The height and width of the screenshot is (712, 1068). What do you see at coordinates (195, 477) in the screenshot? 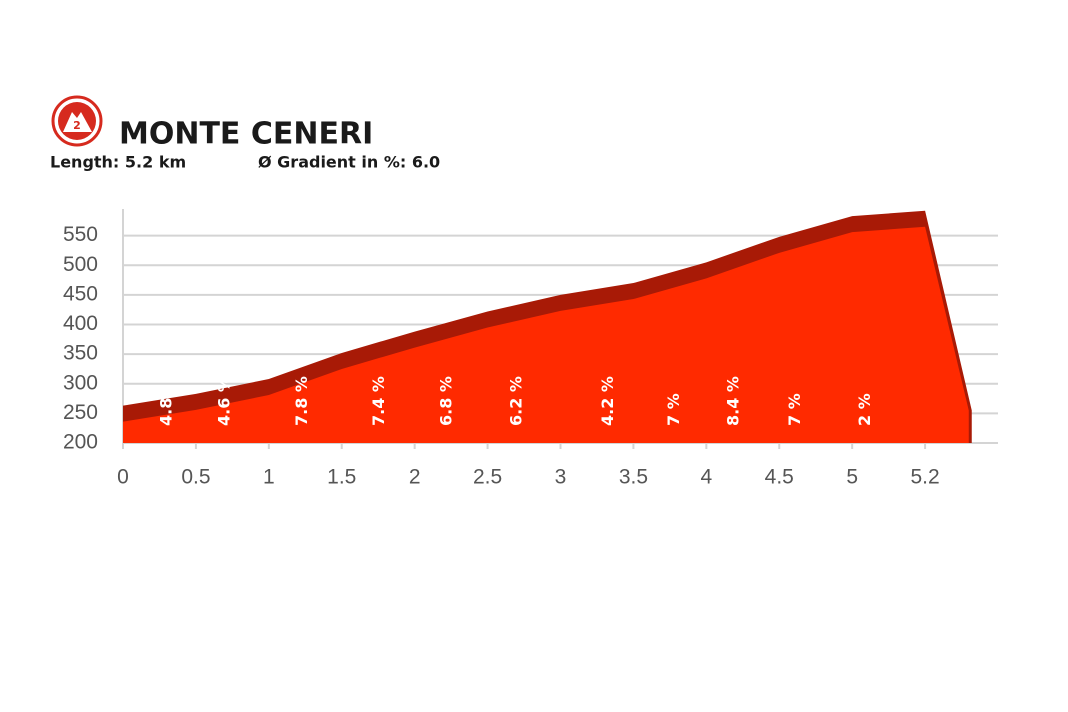
I see `x-tick-label: 0.5` at bounding box center [195, 477].